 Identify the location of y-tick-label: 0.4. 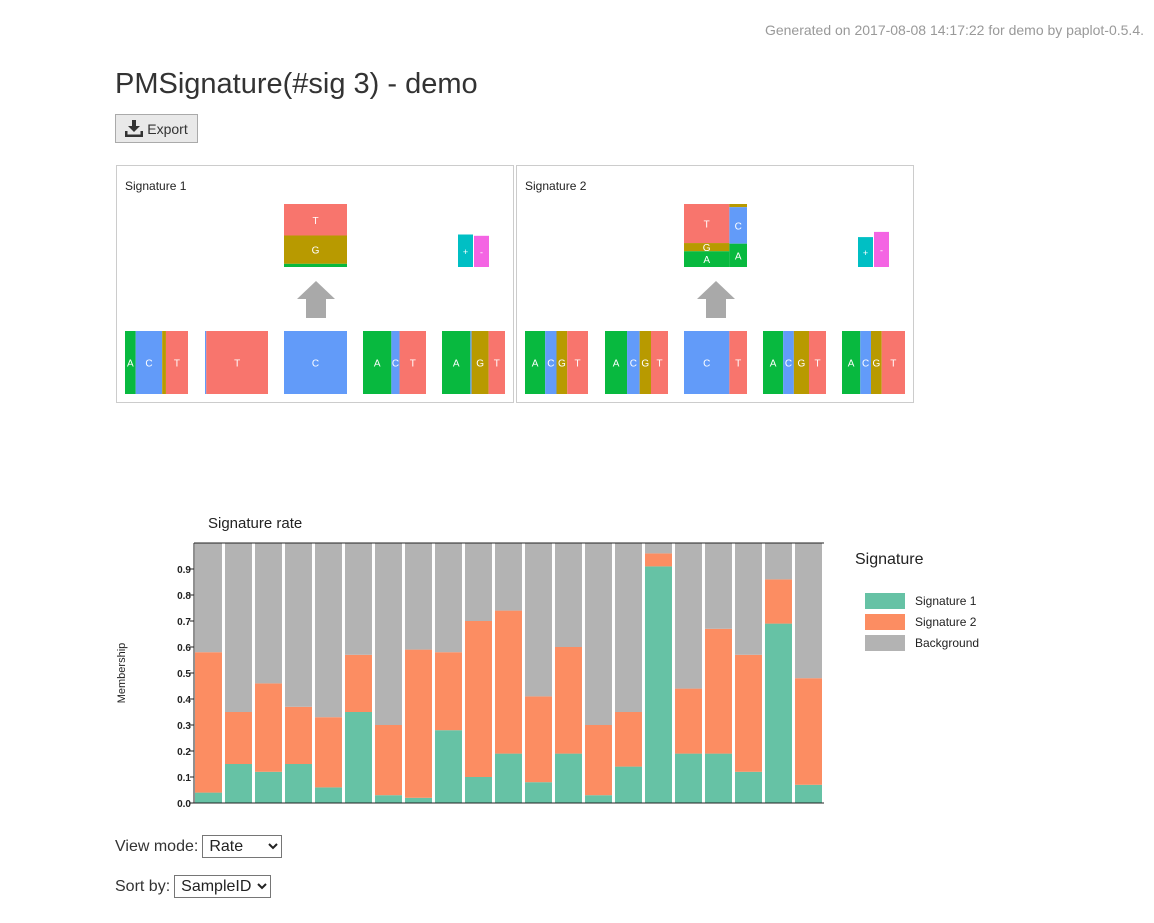
(184, 700).